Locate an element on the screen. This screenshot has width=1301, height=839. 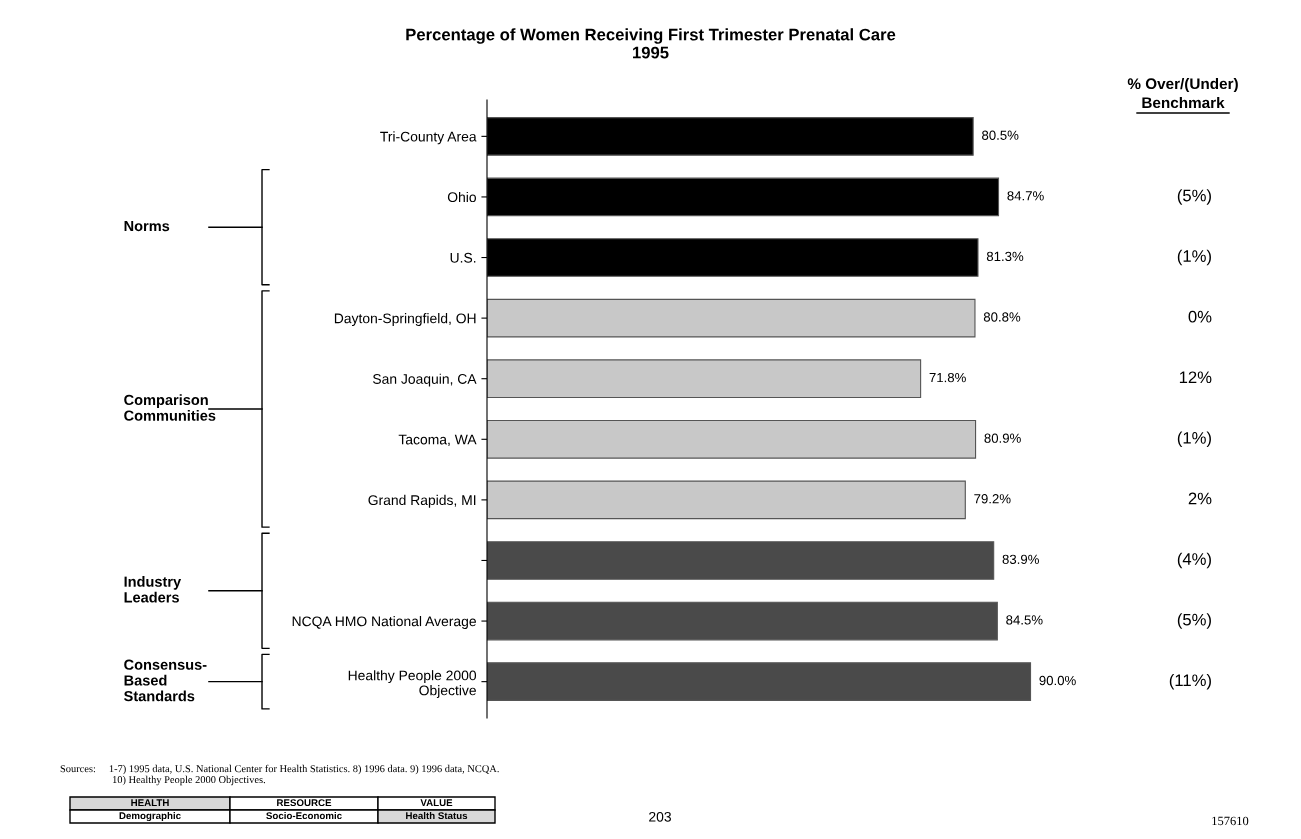
source-note: Sources: 1-7) 1995 data, U.S. National Center for Health Statistics. 8) 1996 data. 9) 1996 data, NCQA. 10) Healthy People 2000 Objectives. is located at coordinates (279, 775).